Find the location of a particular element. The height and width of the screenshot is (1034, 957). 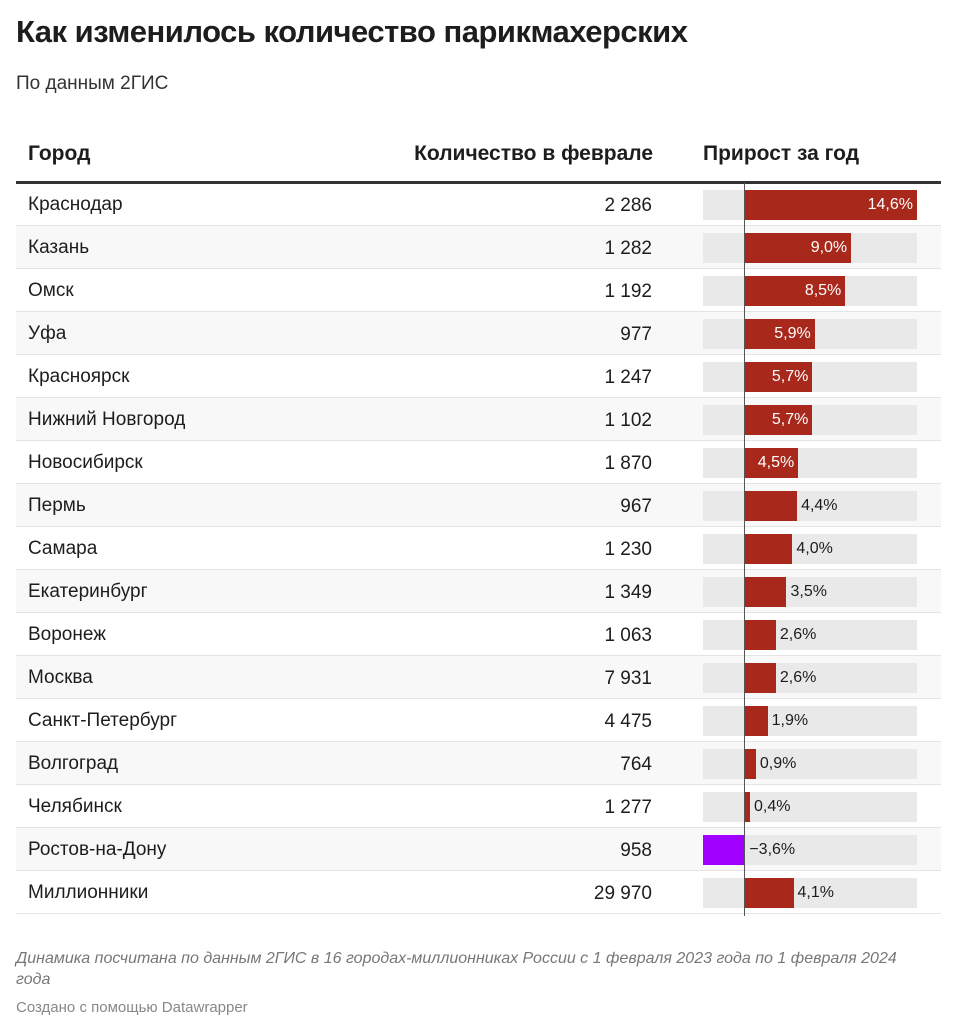

city-name: Новосибирск is located at coordinates (85, 462).